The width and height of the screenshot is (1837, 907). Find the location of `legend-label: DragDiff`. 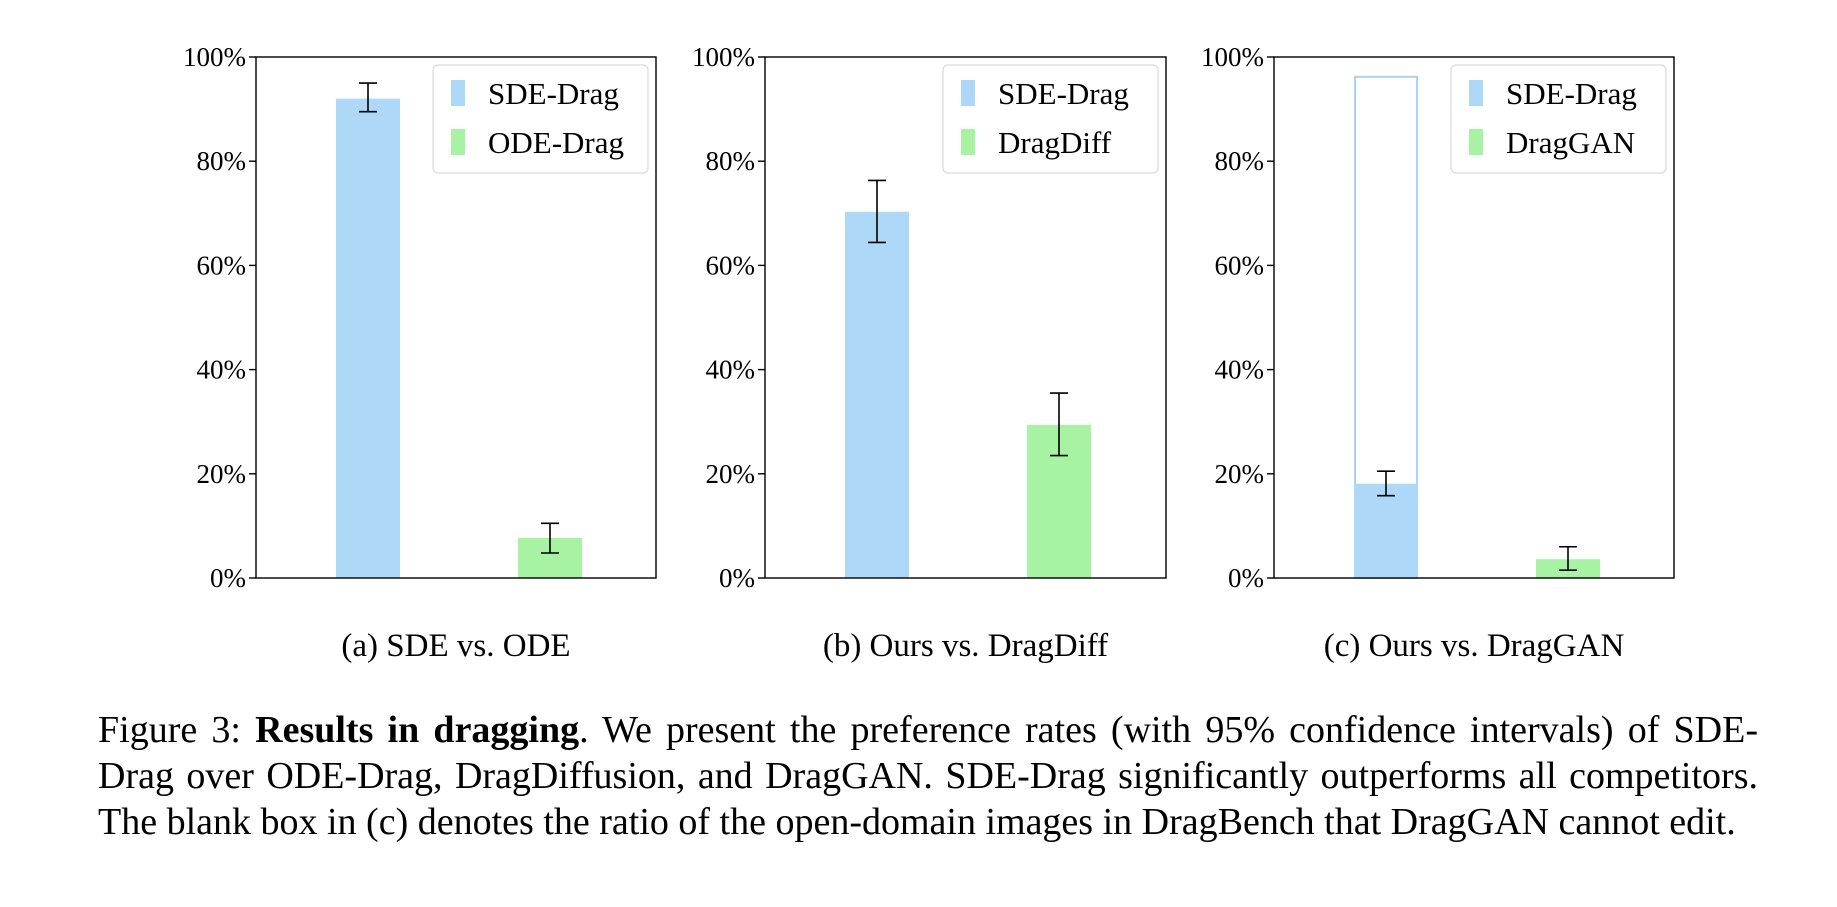

legend-label: DragDiff is located at coordinates (1055, 142).